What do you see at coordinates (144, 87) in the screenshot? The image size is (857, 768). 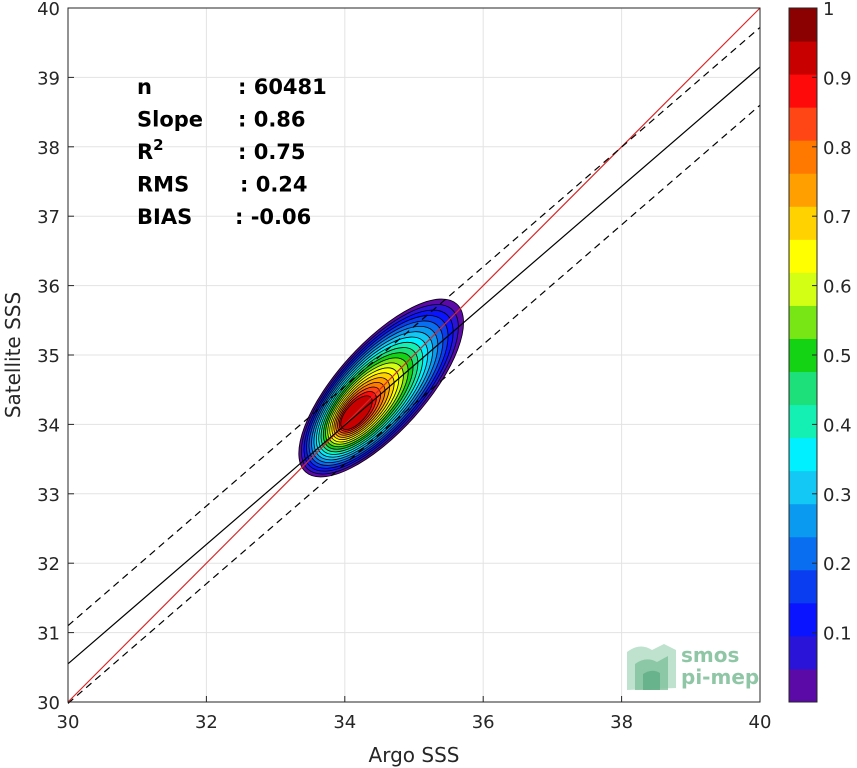 I see `stat-label: n` at bounding box center [144, 87].